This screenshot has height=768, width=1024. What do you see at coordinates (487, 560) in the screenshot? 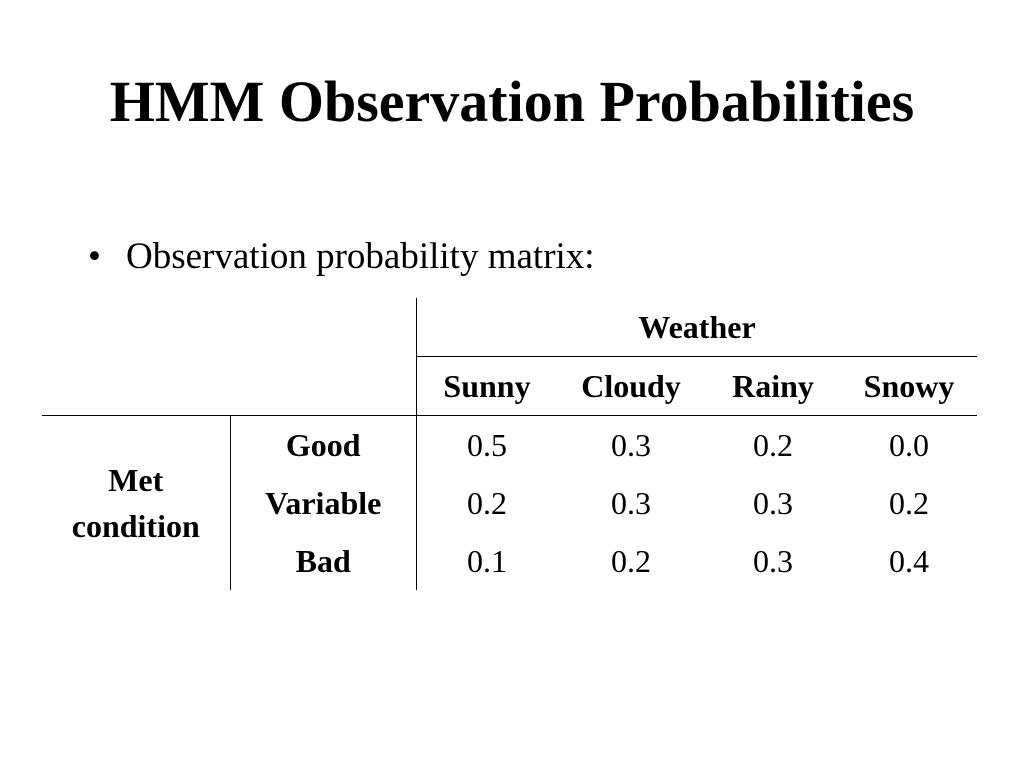
I see `table-cell: 0.1` at bounding box center [487, 560].